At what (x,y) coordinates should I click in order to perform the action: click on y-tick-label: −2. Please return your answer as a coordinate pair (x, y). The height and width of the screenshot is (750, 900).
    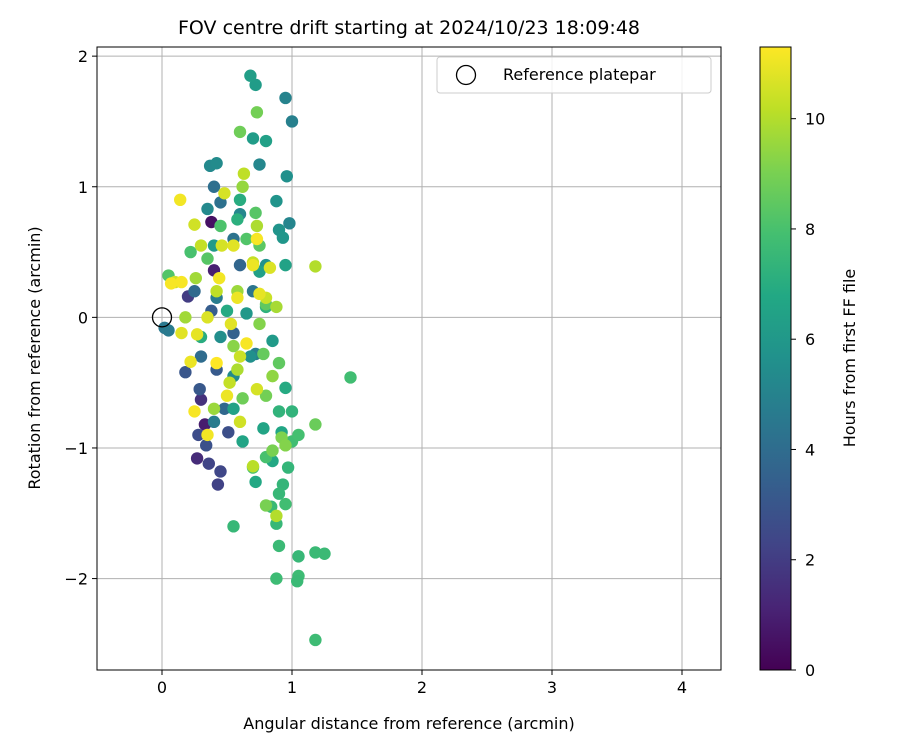
    Looking at the image, I should click on (76, 579).